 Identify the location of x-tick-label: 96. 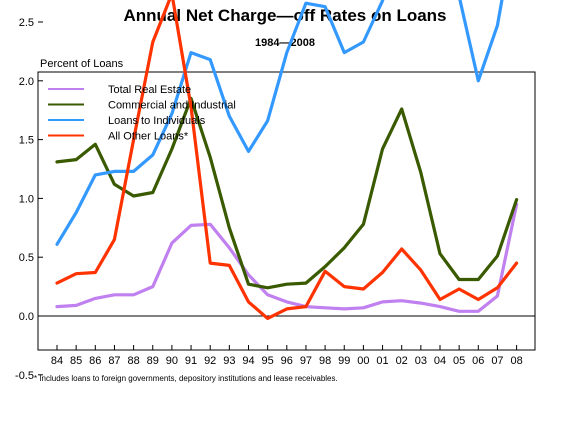
(287, 361).